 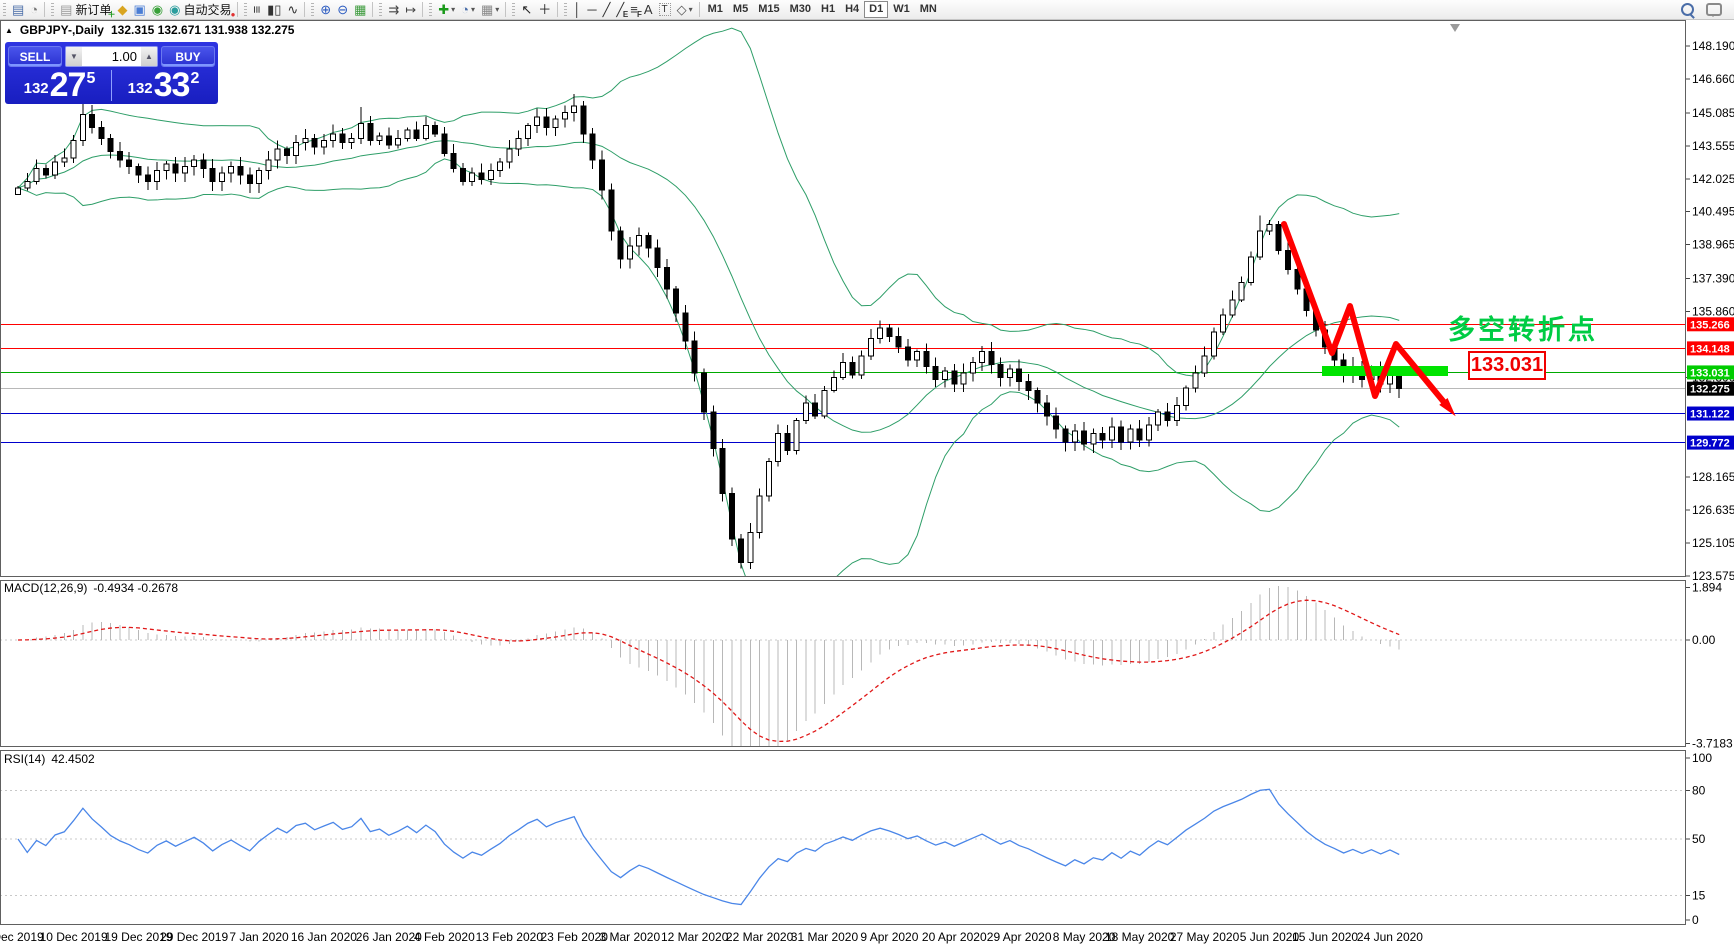 I want to click on arrows-icon: ◇ ▾, so click(x=685, y=9).